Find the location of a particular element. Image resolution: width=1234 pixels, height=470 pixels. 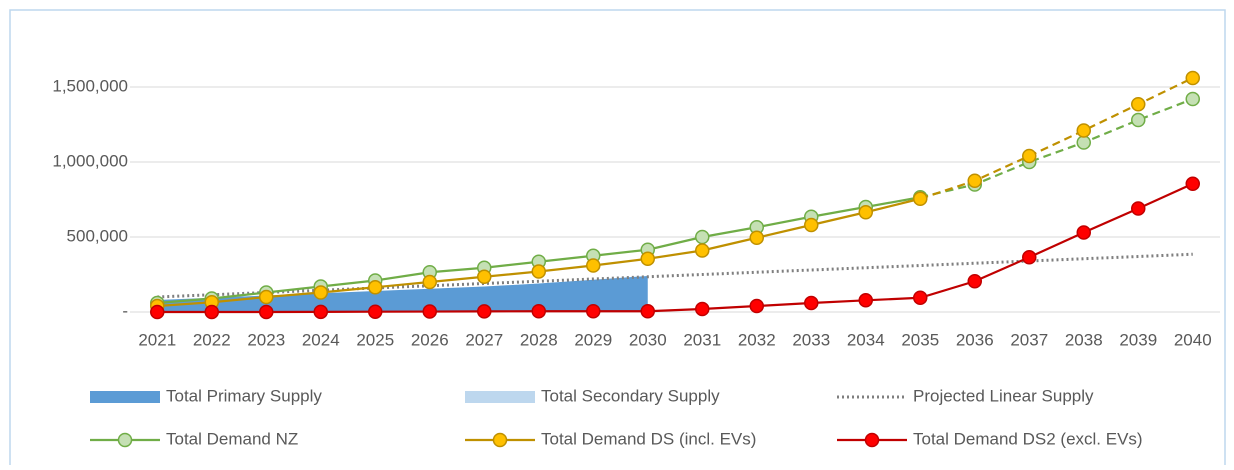

x-tick-label: 2031 is located at coordinates (702, 339).